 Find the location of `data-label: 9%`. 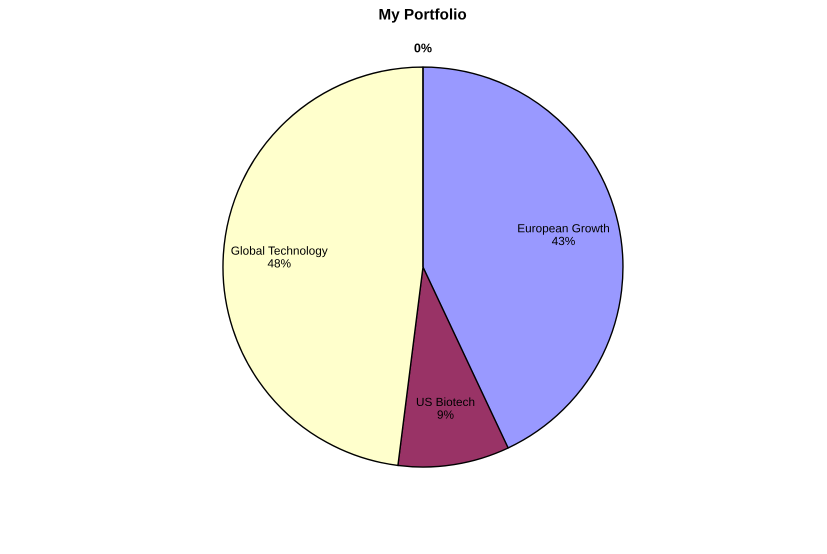

data-label: 9% is located at coordinates (446, 414).